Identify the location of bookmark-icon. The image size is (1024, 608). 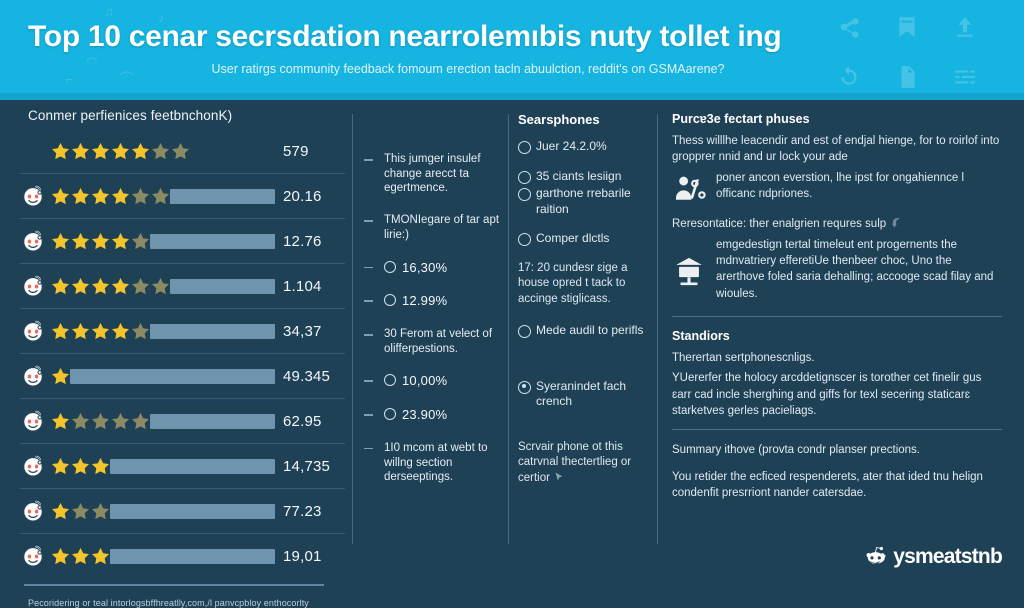
(907, 27).